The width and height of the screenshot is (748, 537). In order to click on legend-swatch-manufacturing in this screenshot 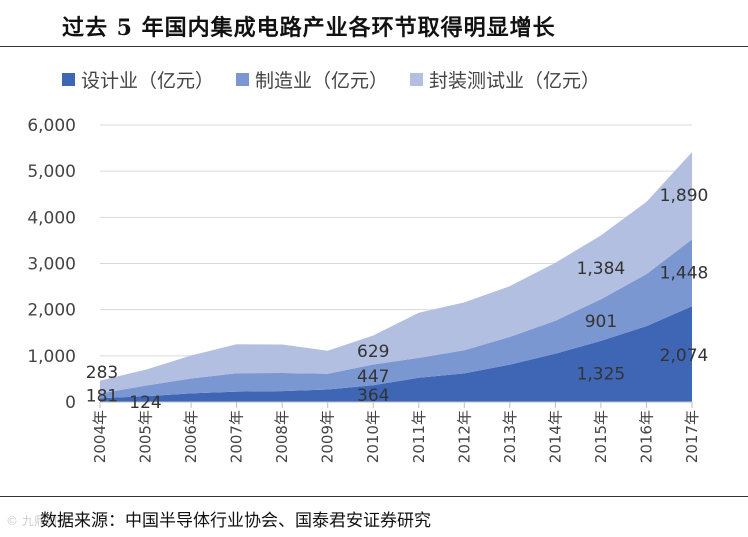, I will do `click(243, 79)`.